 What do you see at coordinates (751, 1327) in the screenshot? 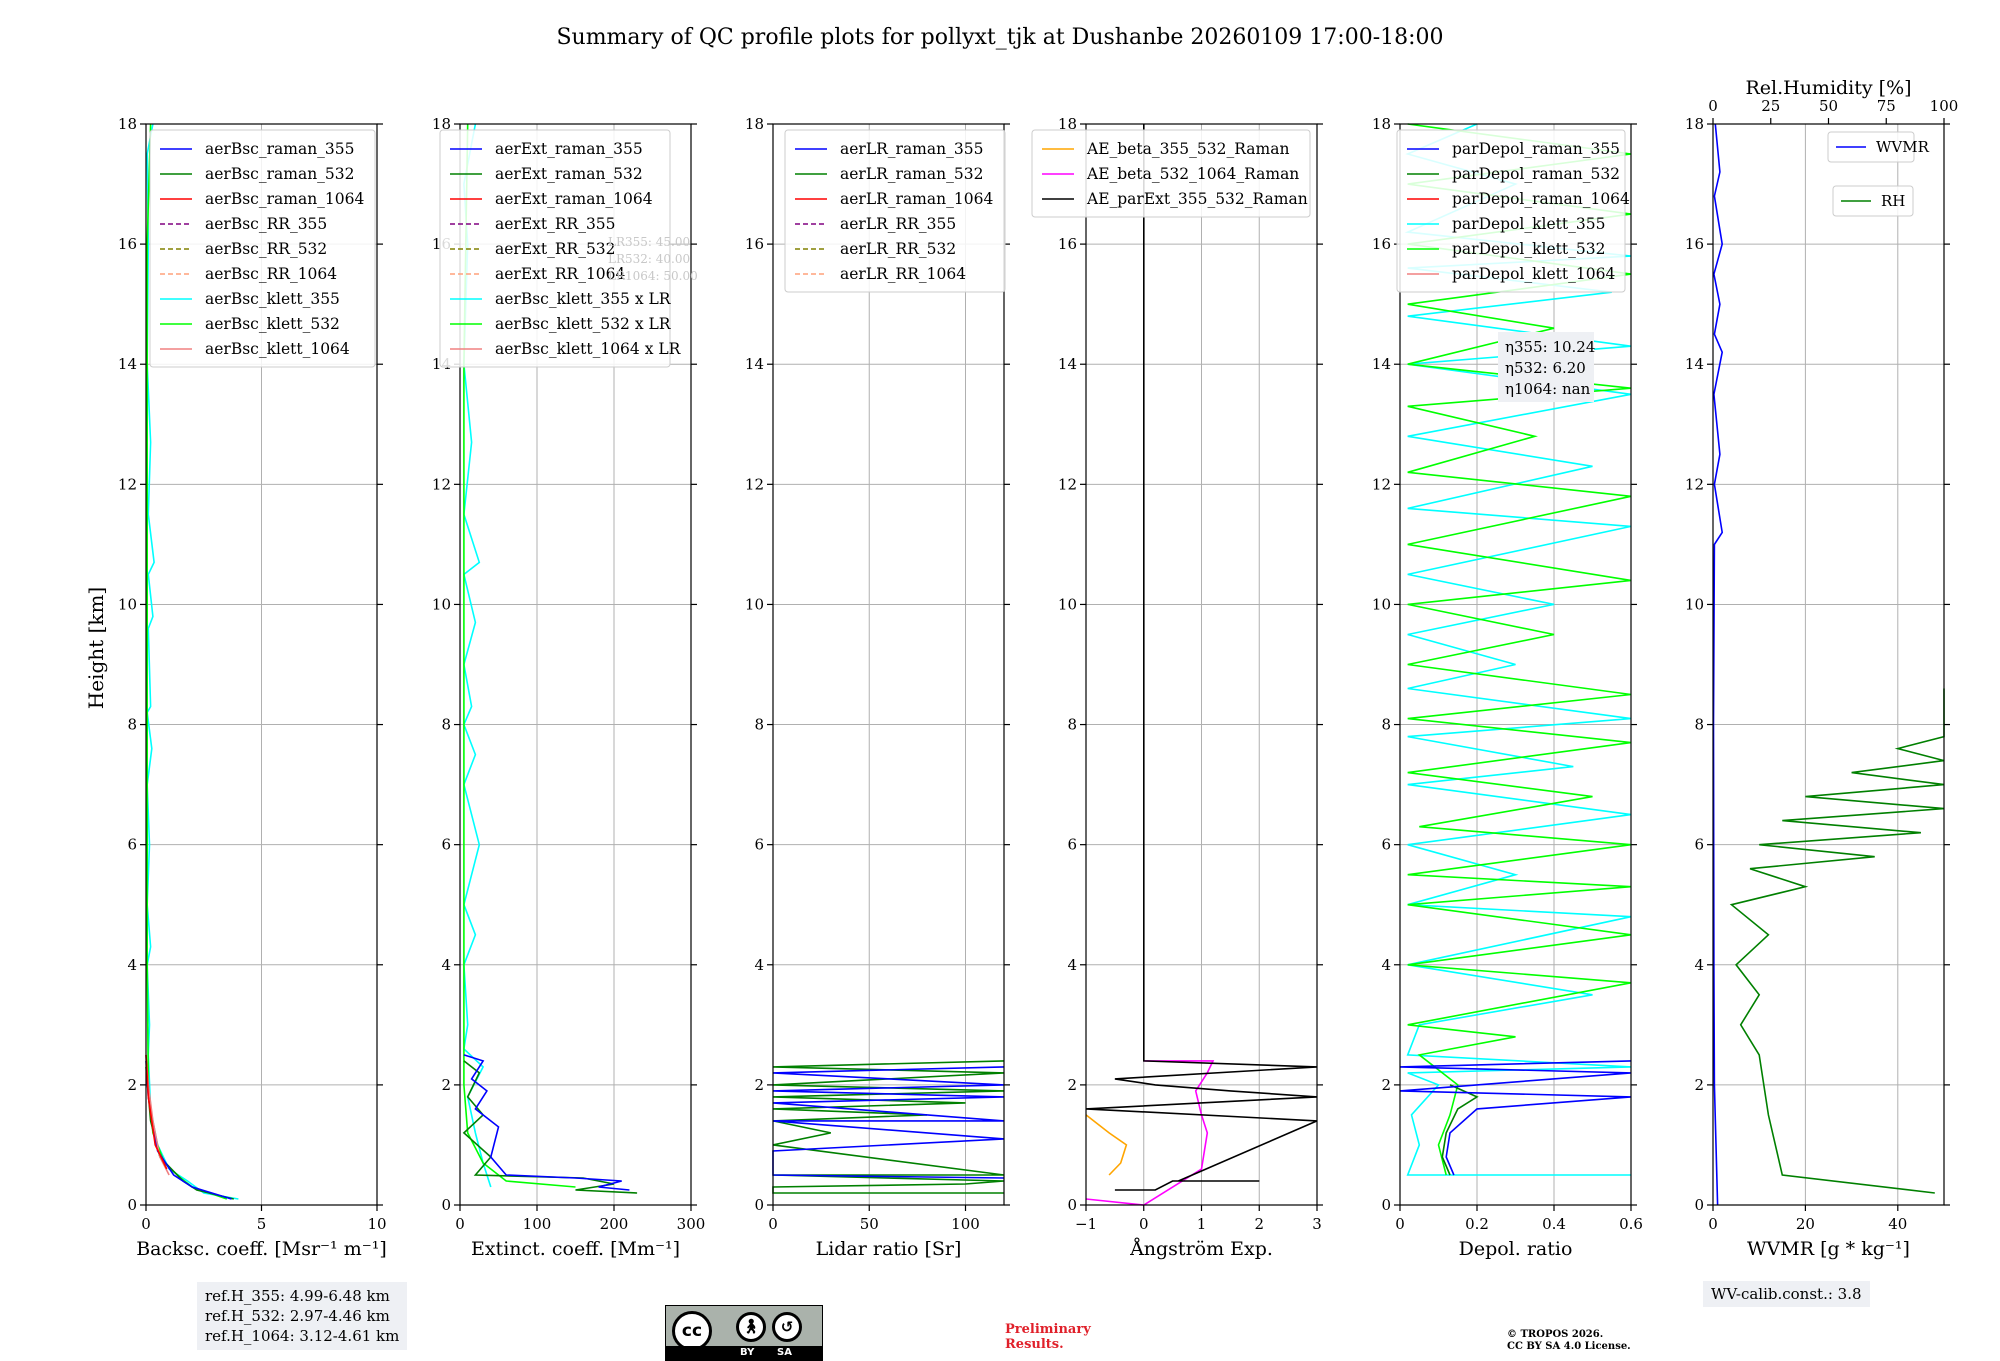
I see `person-icon: 🚶︎` at bounding box center [751, 1327].